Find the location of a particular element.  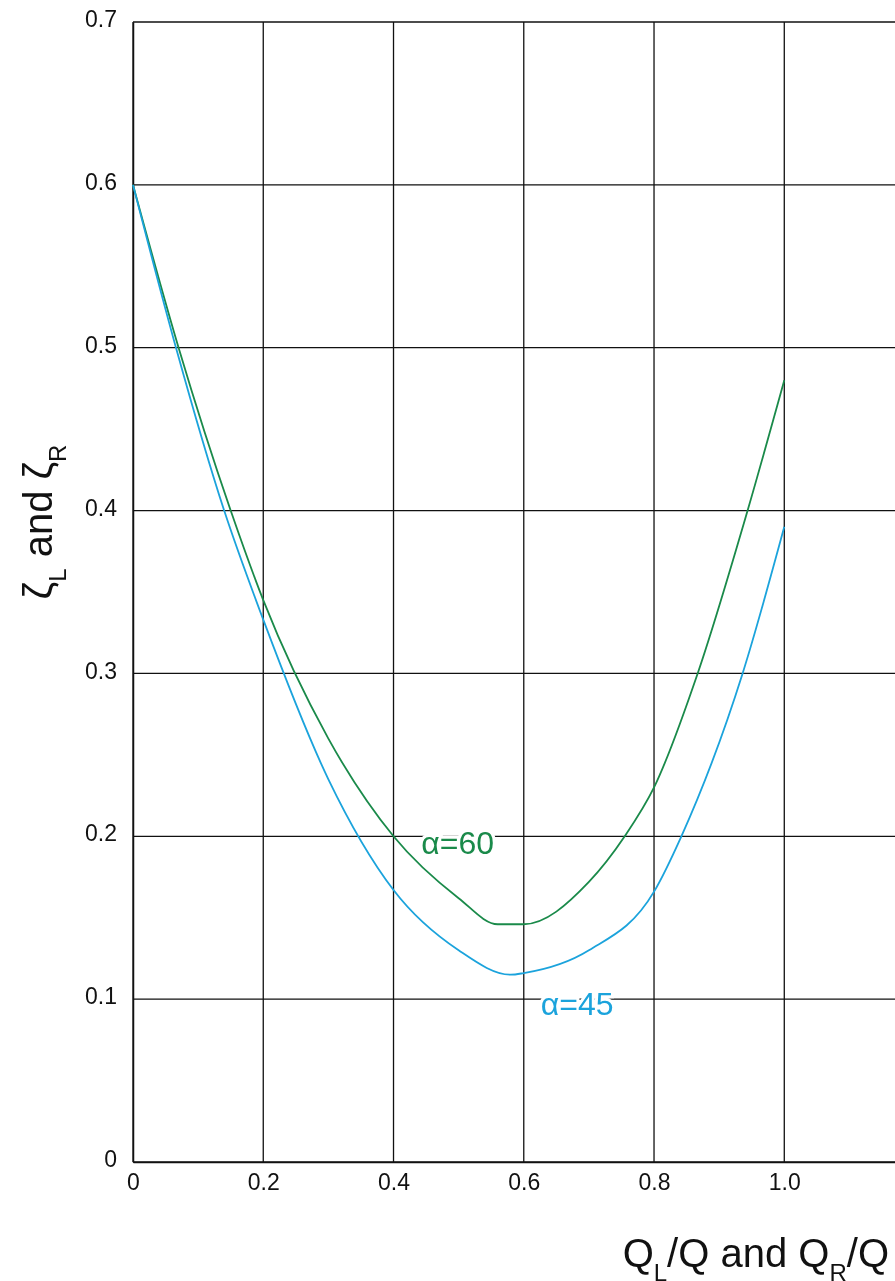

x-tick-label: 0 is located at coordinates (133, 1182).